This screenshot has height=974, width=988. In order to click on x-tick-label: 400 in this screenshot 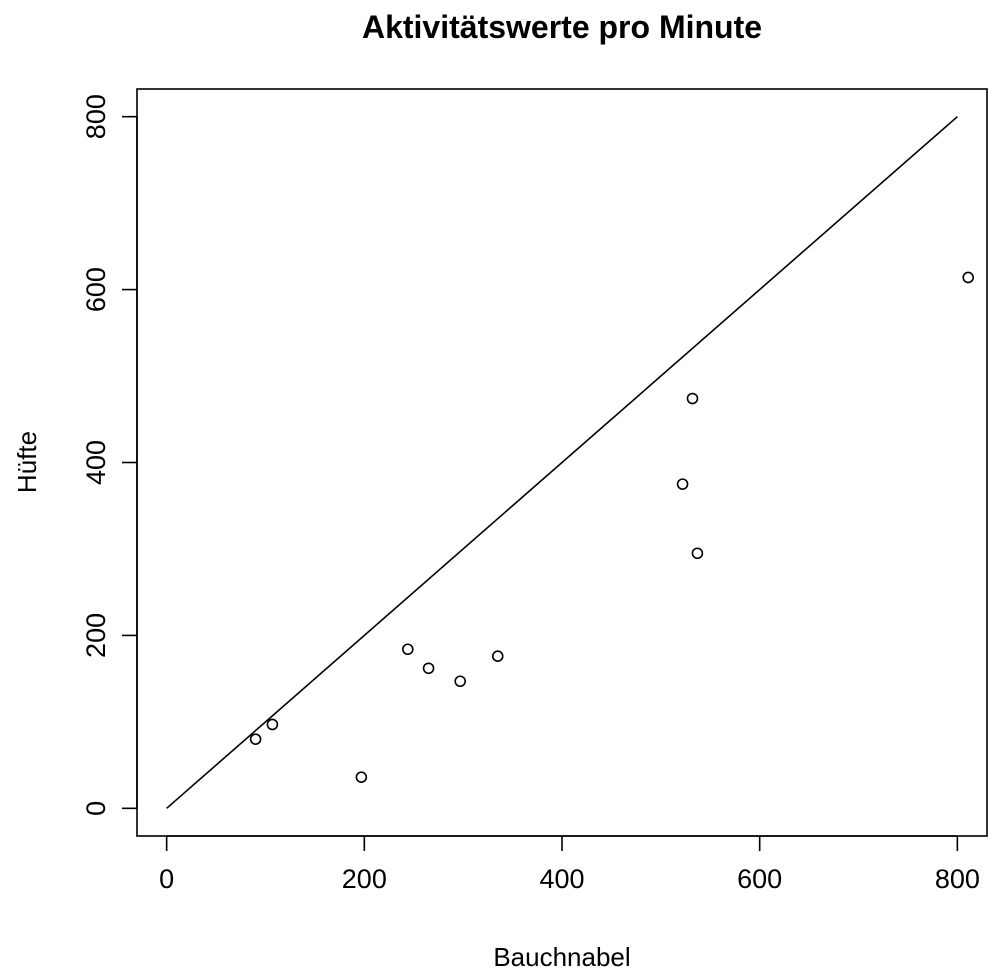, I will do `click(561, 879)`.